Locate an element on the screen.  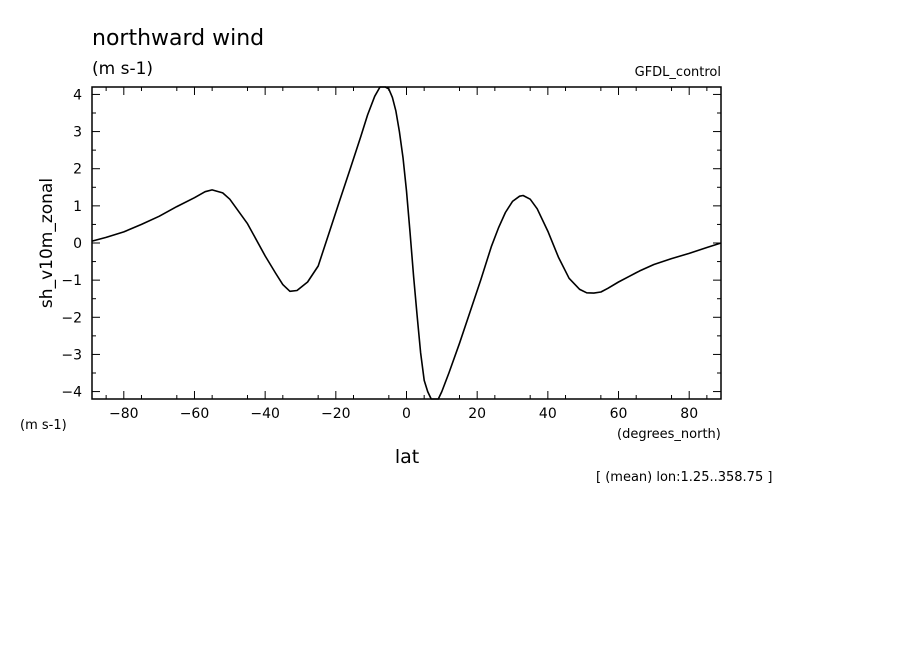
x-tick-label: 60 is located at coordinates (619, 414).